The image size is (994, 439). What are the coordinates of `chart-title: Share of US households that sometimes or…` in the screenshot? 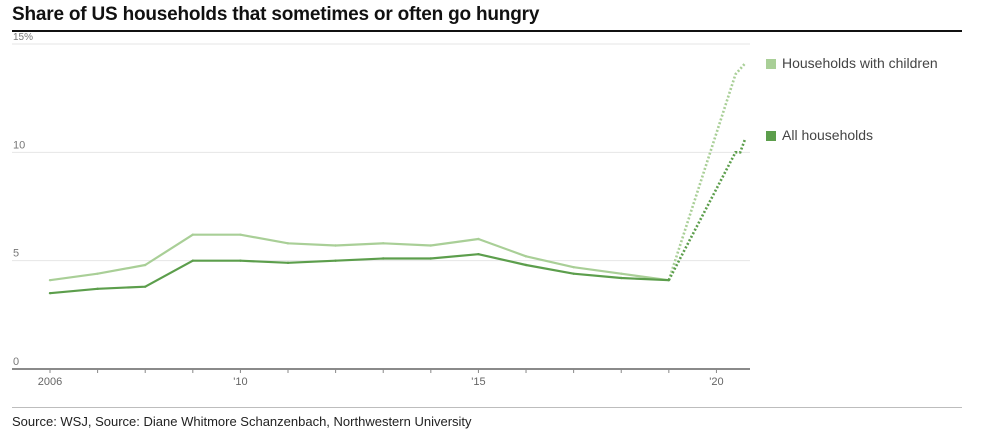 It's located at (276, 14).